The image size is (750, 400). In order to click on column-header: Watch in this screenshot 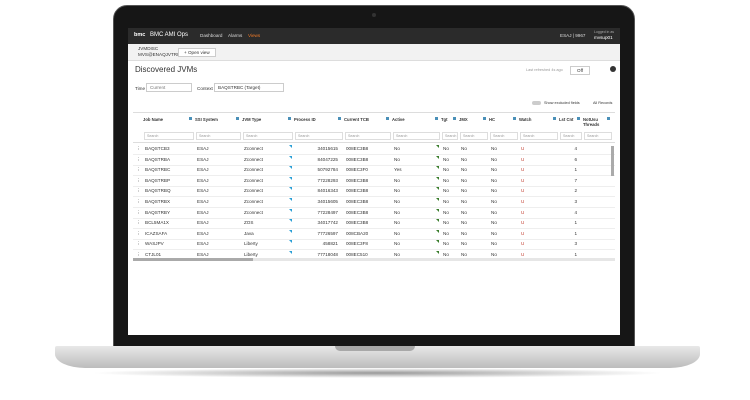, I will do `click(525, 119)`.